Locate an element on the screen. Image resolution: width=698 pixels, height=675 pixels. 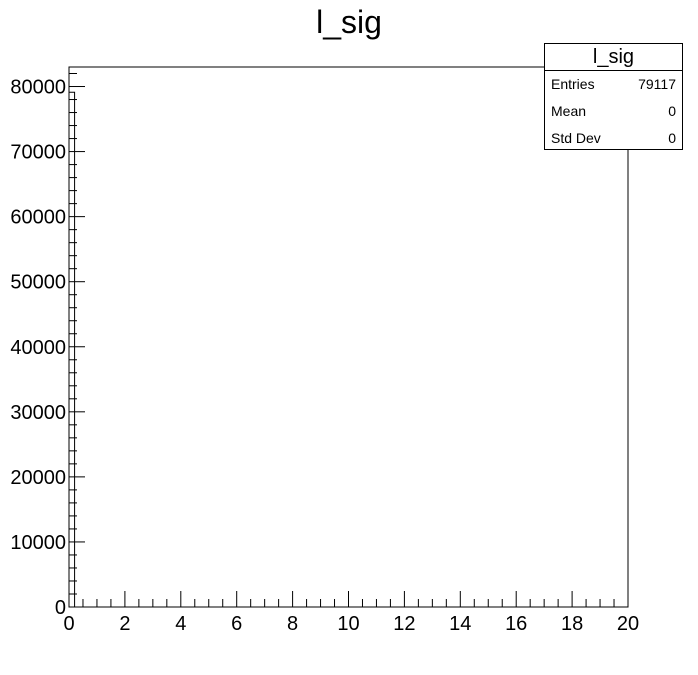
y-tick-label: 60000 is located at coordinates (38, 218).